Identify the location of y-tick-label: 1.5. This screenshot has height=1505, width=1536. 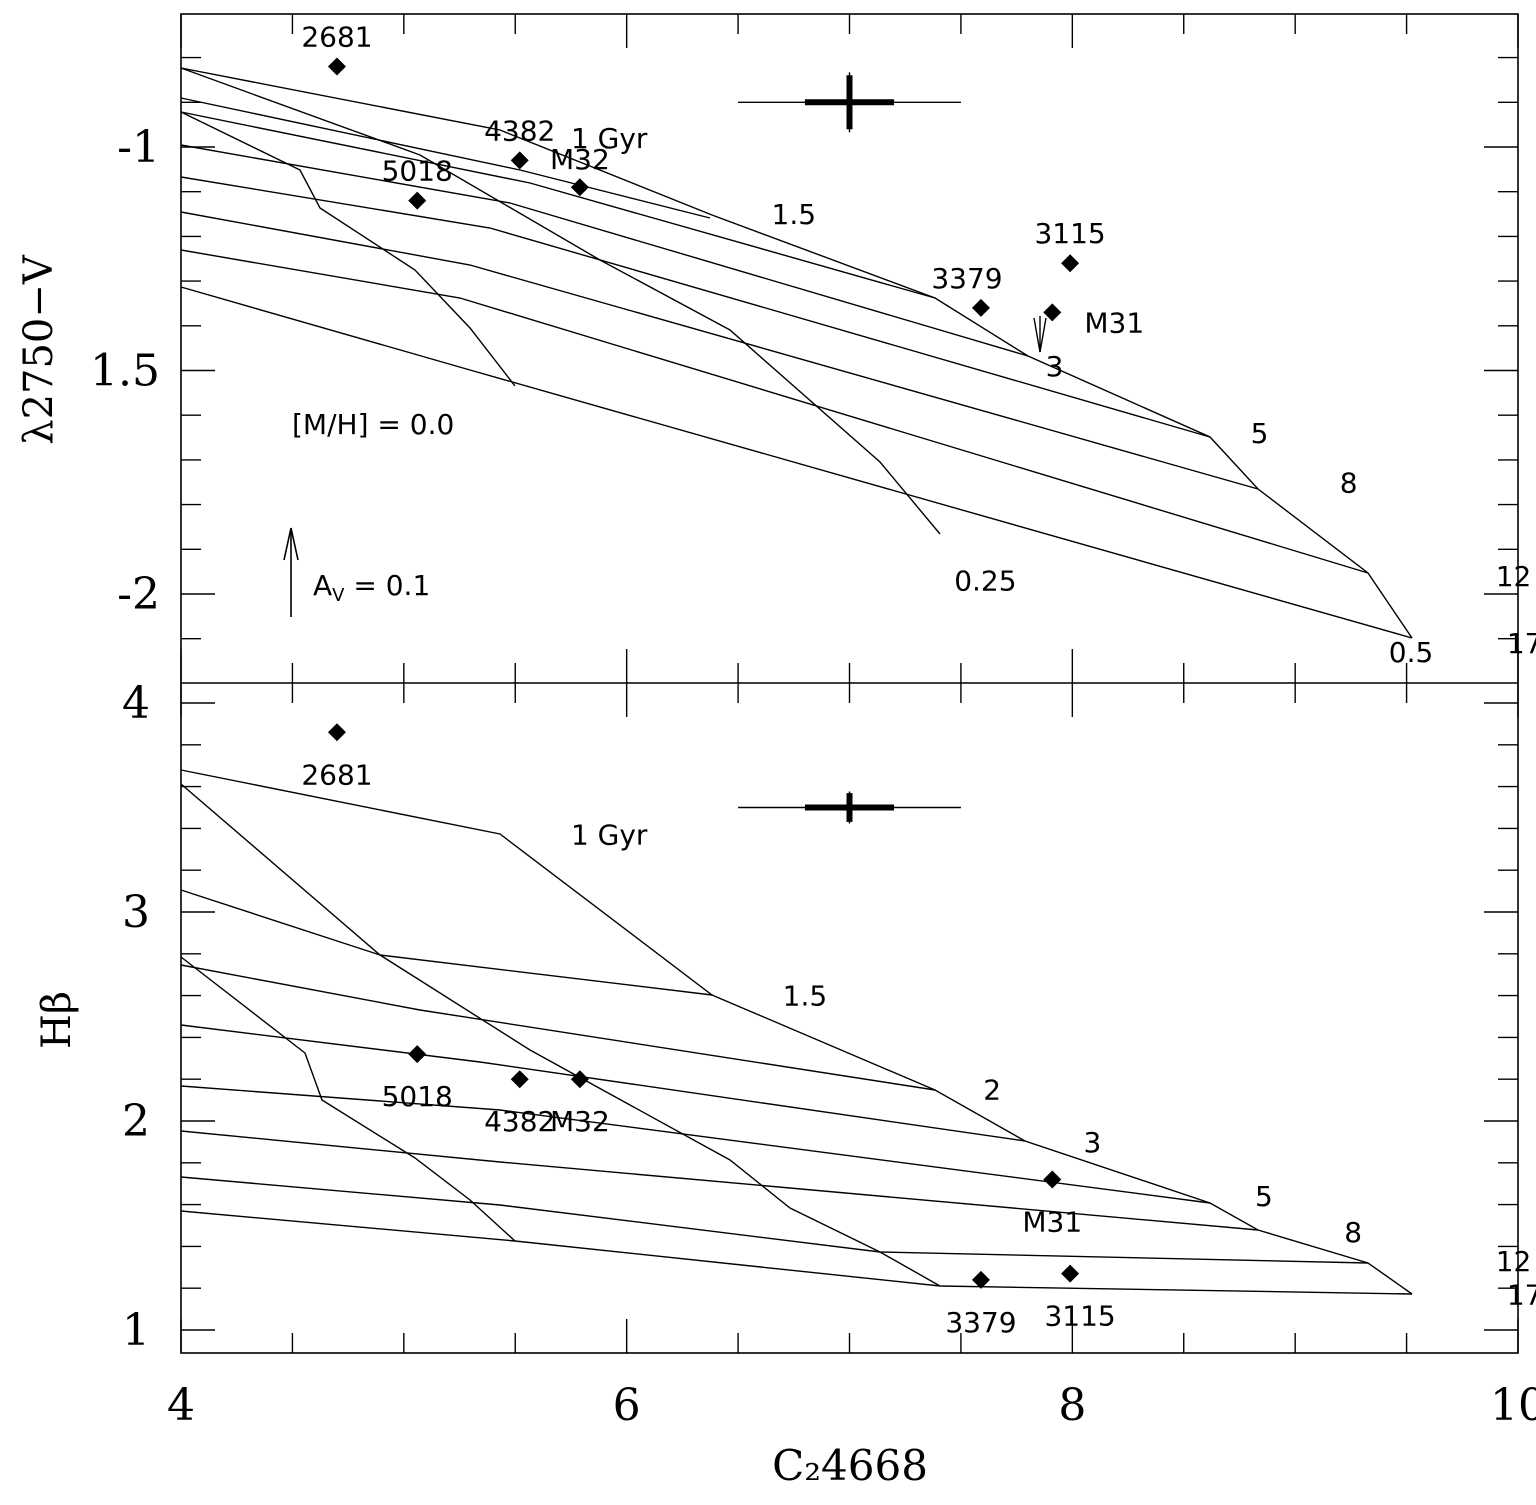
(125, 371).